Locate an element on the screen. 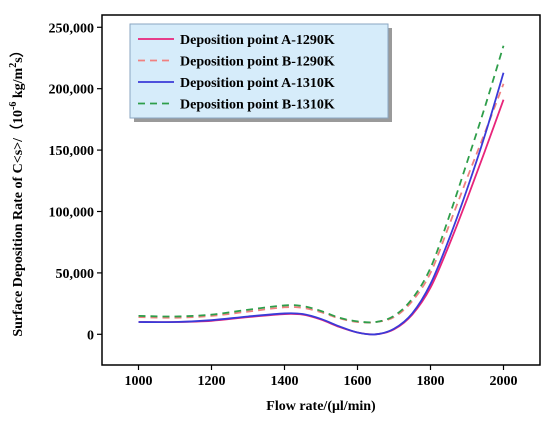  legend-label: Deposition point B-1290K is located at coordinates (257, 62).